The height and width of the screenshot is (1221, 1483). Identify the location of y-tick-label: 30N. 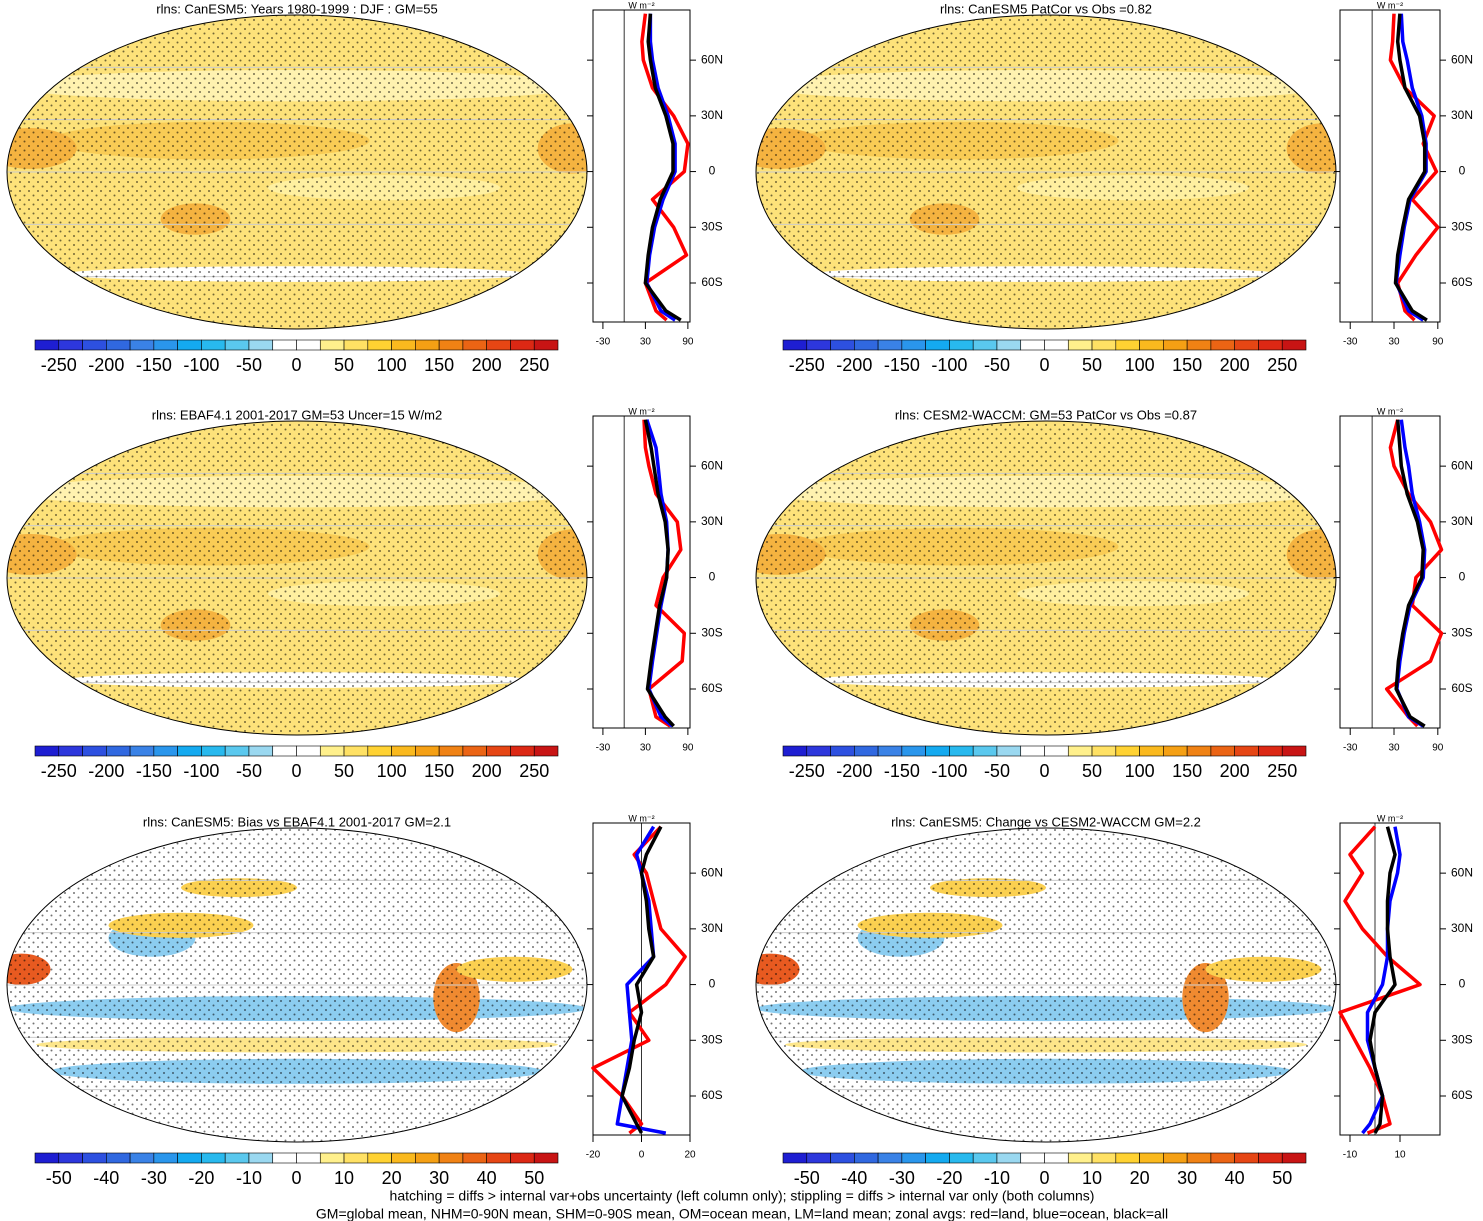
(1462, 115).